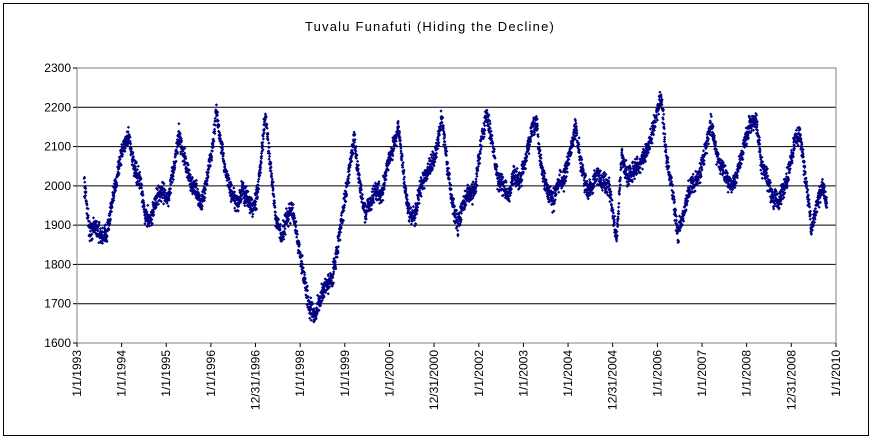 The image size is (875, 443). What do you see at coordinates (836, 373) in the screenshot?
I see `x-tick-label: 1/1/2010` at bounding box center [836, 373].